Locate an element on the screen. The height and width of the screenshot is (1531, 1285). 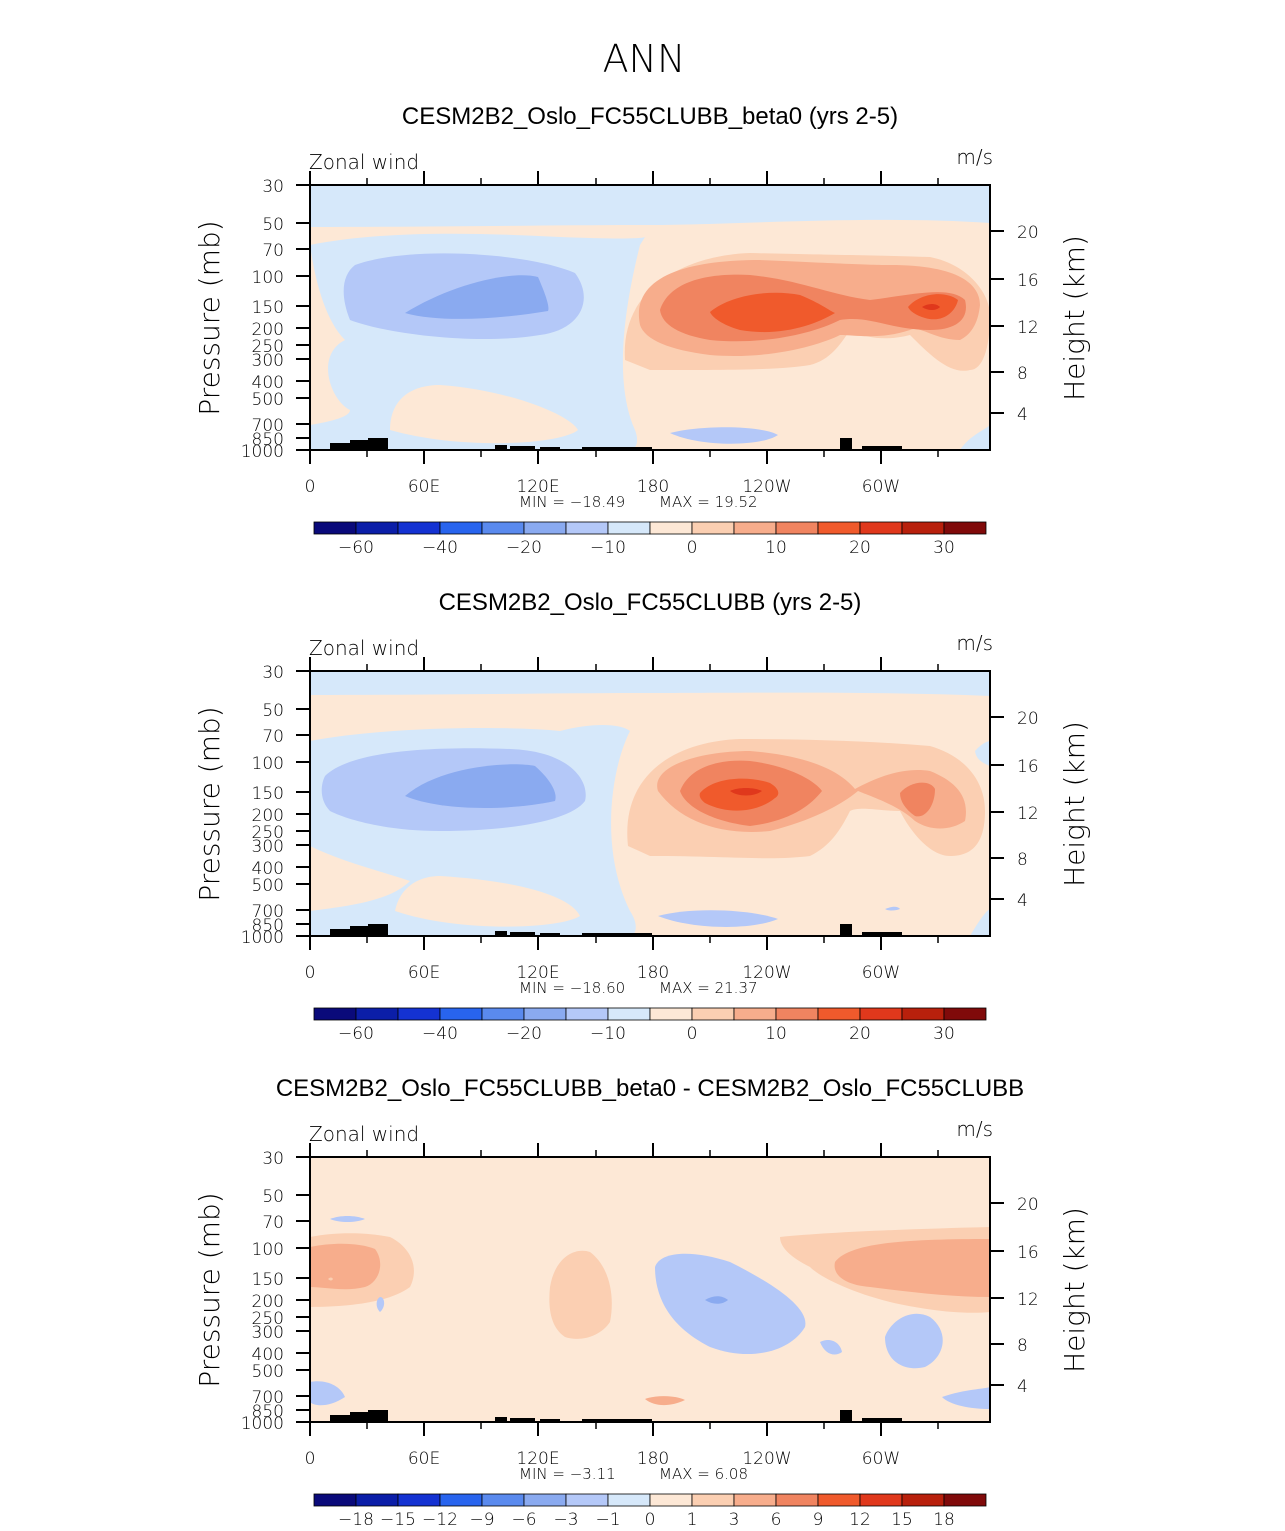
y-right-tick-label: 4 is located at coordinates (1022, 901).